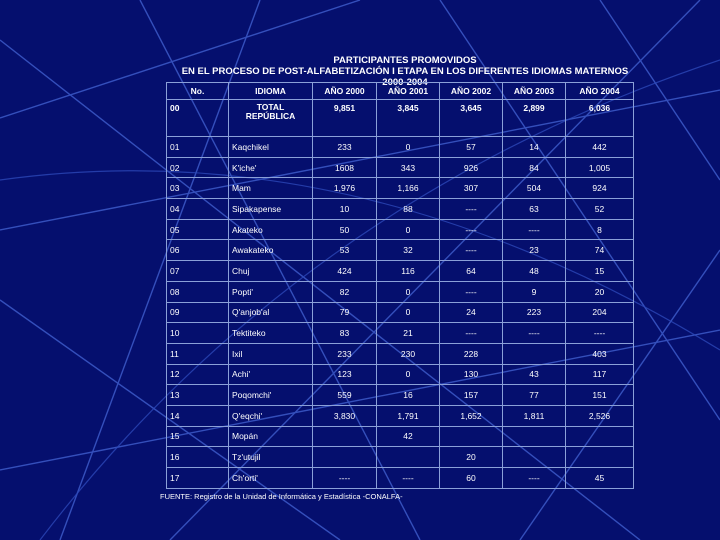 Image resolution: width=720 pixels, height=540 pixels. I want to click on row-value-2002: 64, so click(471, 271).